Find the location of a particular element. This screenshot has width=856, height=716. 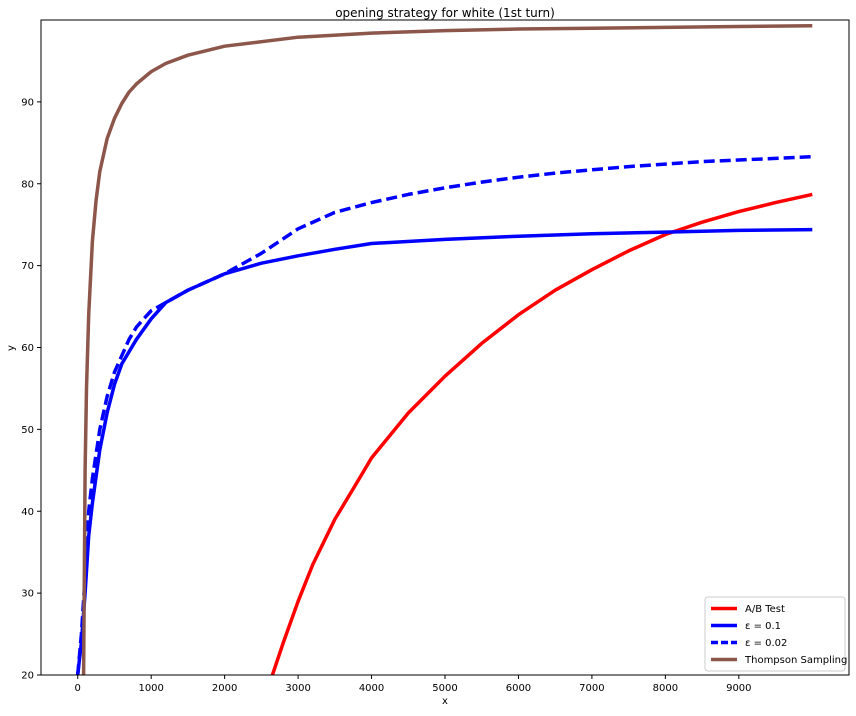

x-tick-label: 6000 is located at coordinates (518, 688).